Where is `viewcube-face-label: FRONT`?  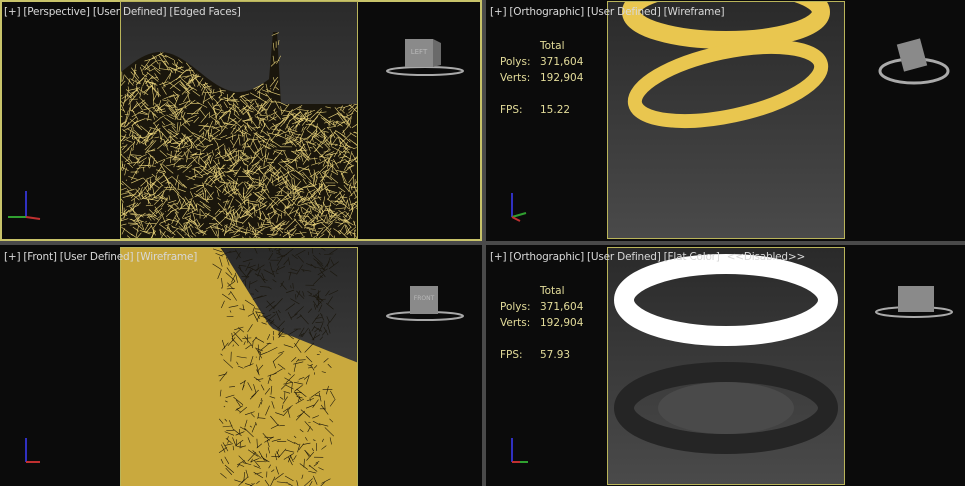
viewcube-face-label: FRONT is located at coordinates (424, 298).